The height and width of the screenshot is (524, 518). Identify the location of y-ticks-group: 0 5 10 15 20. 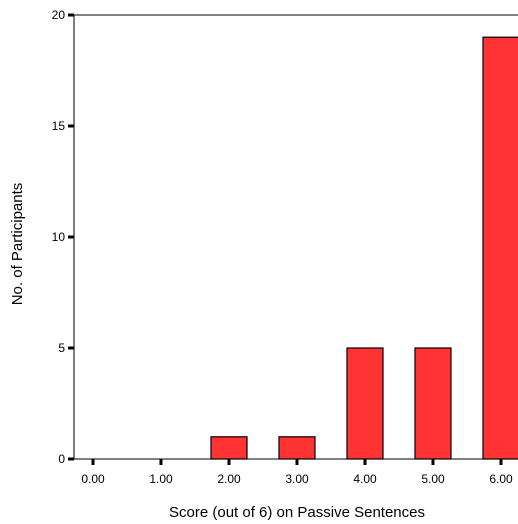
(63, 237).